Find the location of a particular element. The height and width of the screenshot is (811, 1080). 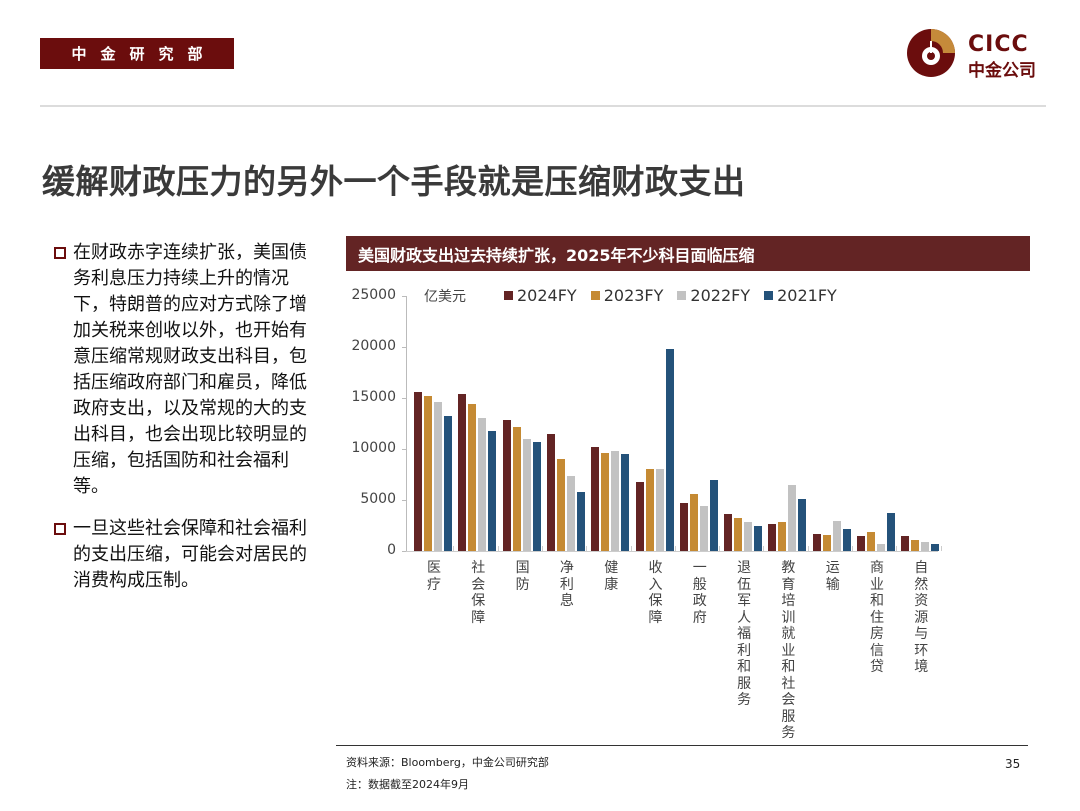

cicc-logo: CICC 中金公司 is located at coordinates (981, 55).